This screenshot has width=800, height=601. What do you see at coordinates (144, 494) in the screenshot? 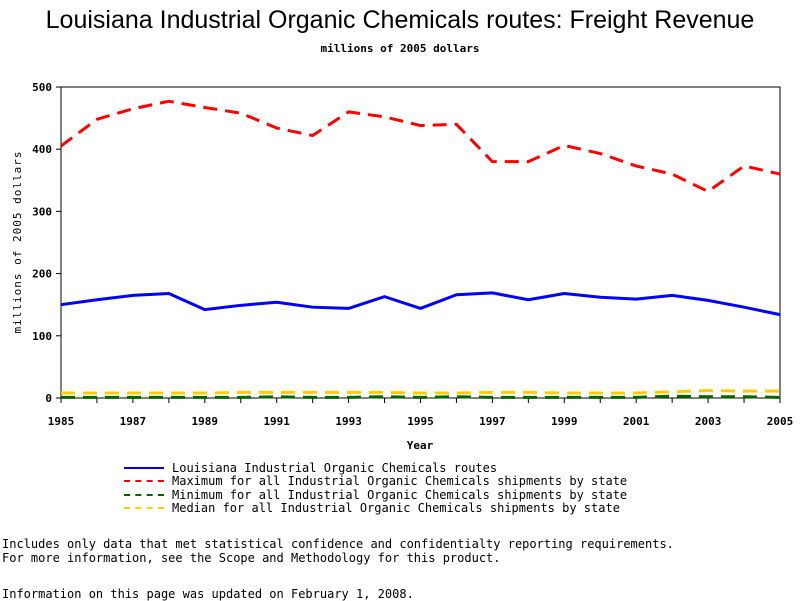
I see `legend-swatch-minimum` at bounding box center [144, 494].